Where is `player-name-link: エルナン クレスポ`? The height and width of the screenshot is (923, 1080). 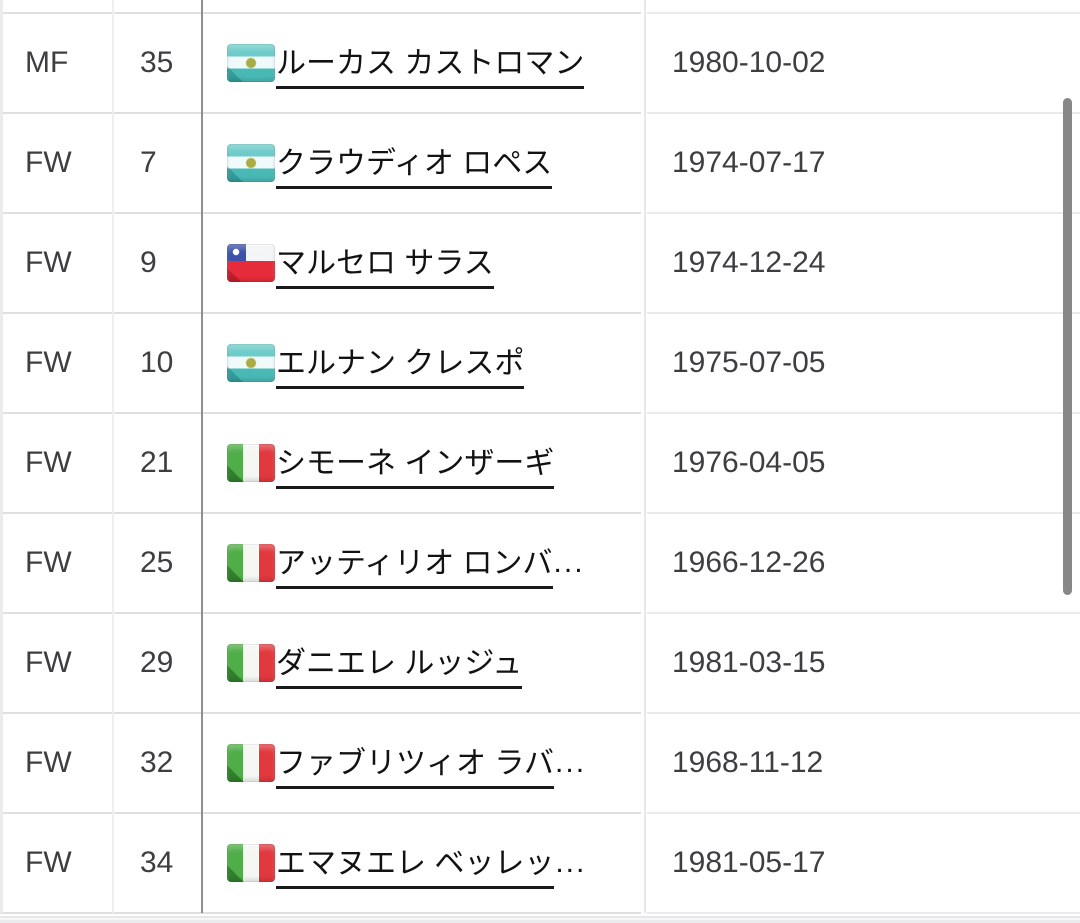
player-name-link: エルナン クレスポ is located at coordinates (400, 363).